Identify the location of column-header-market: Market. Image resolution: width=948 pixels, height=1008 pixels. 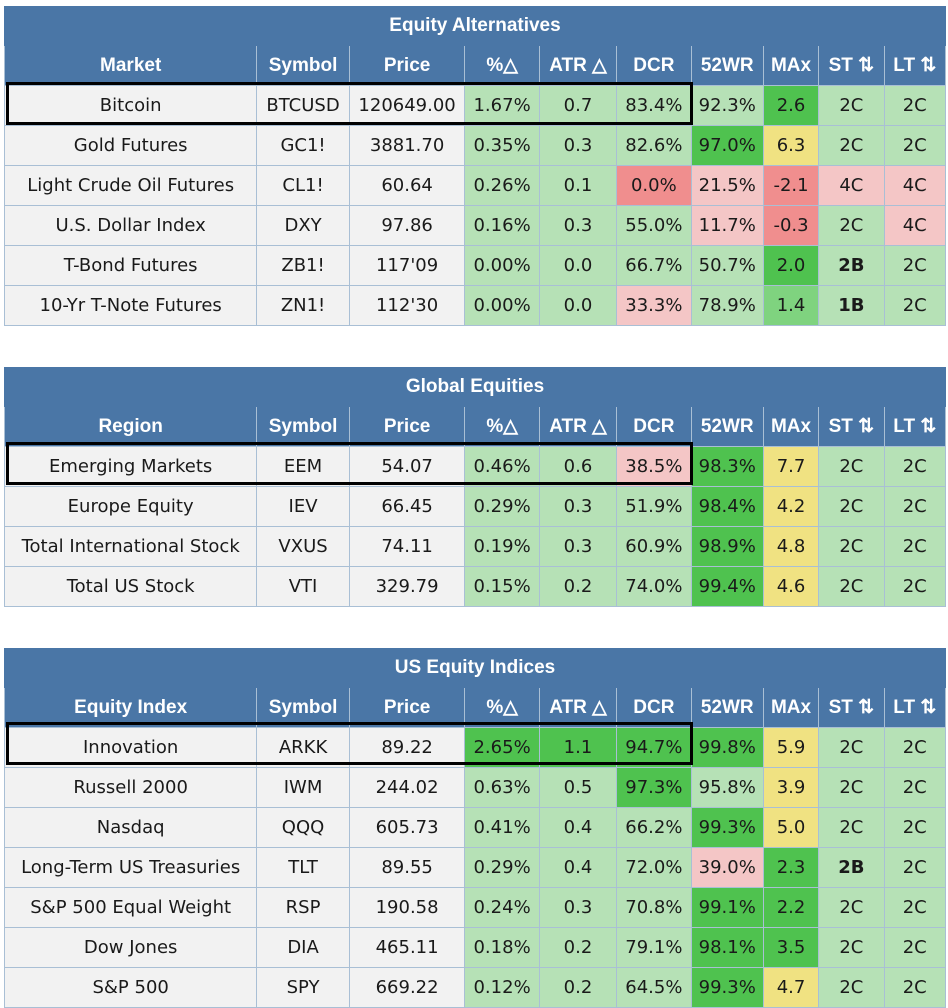
(130, 65).